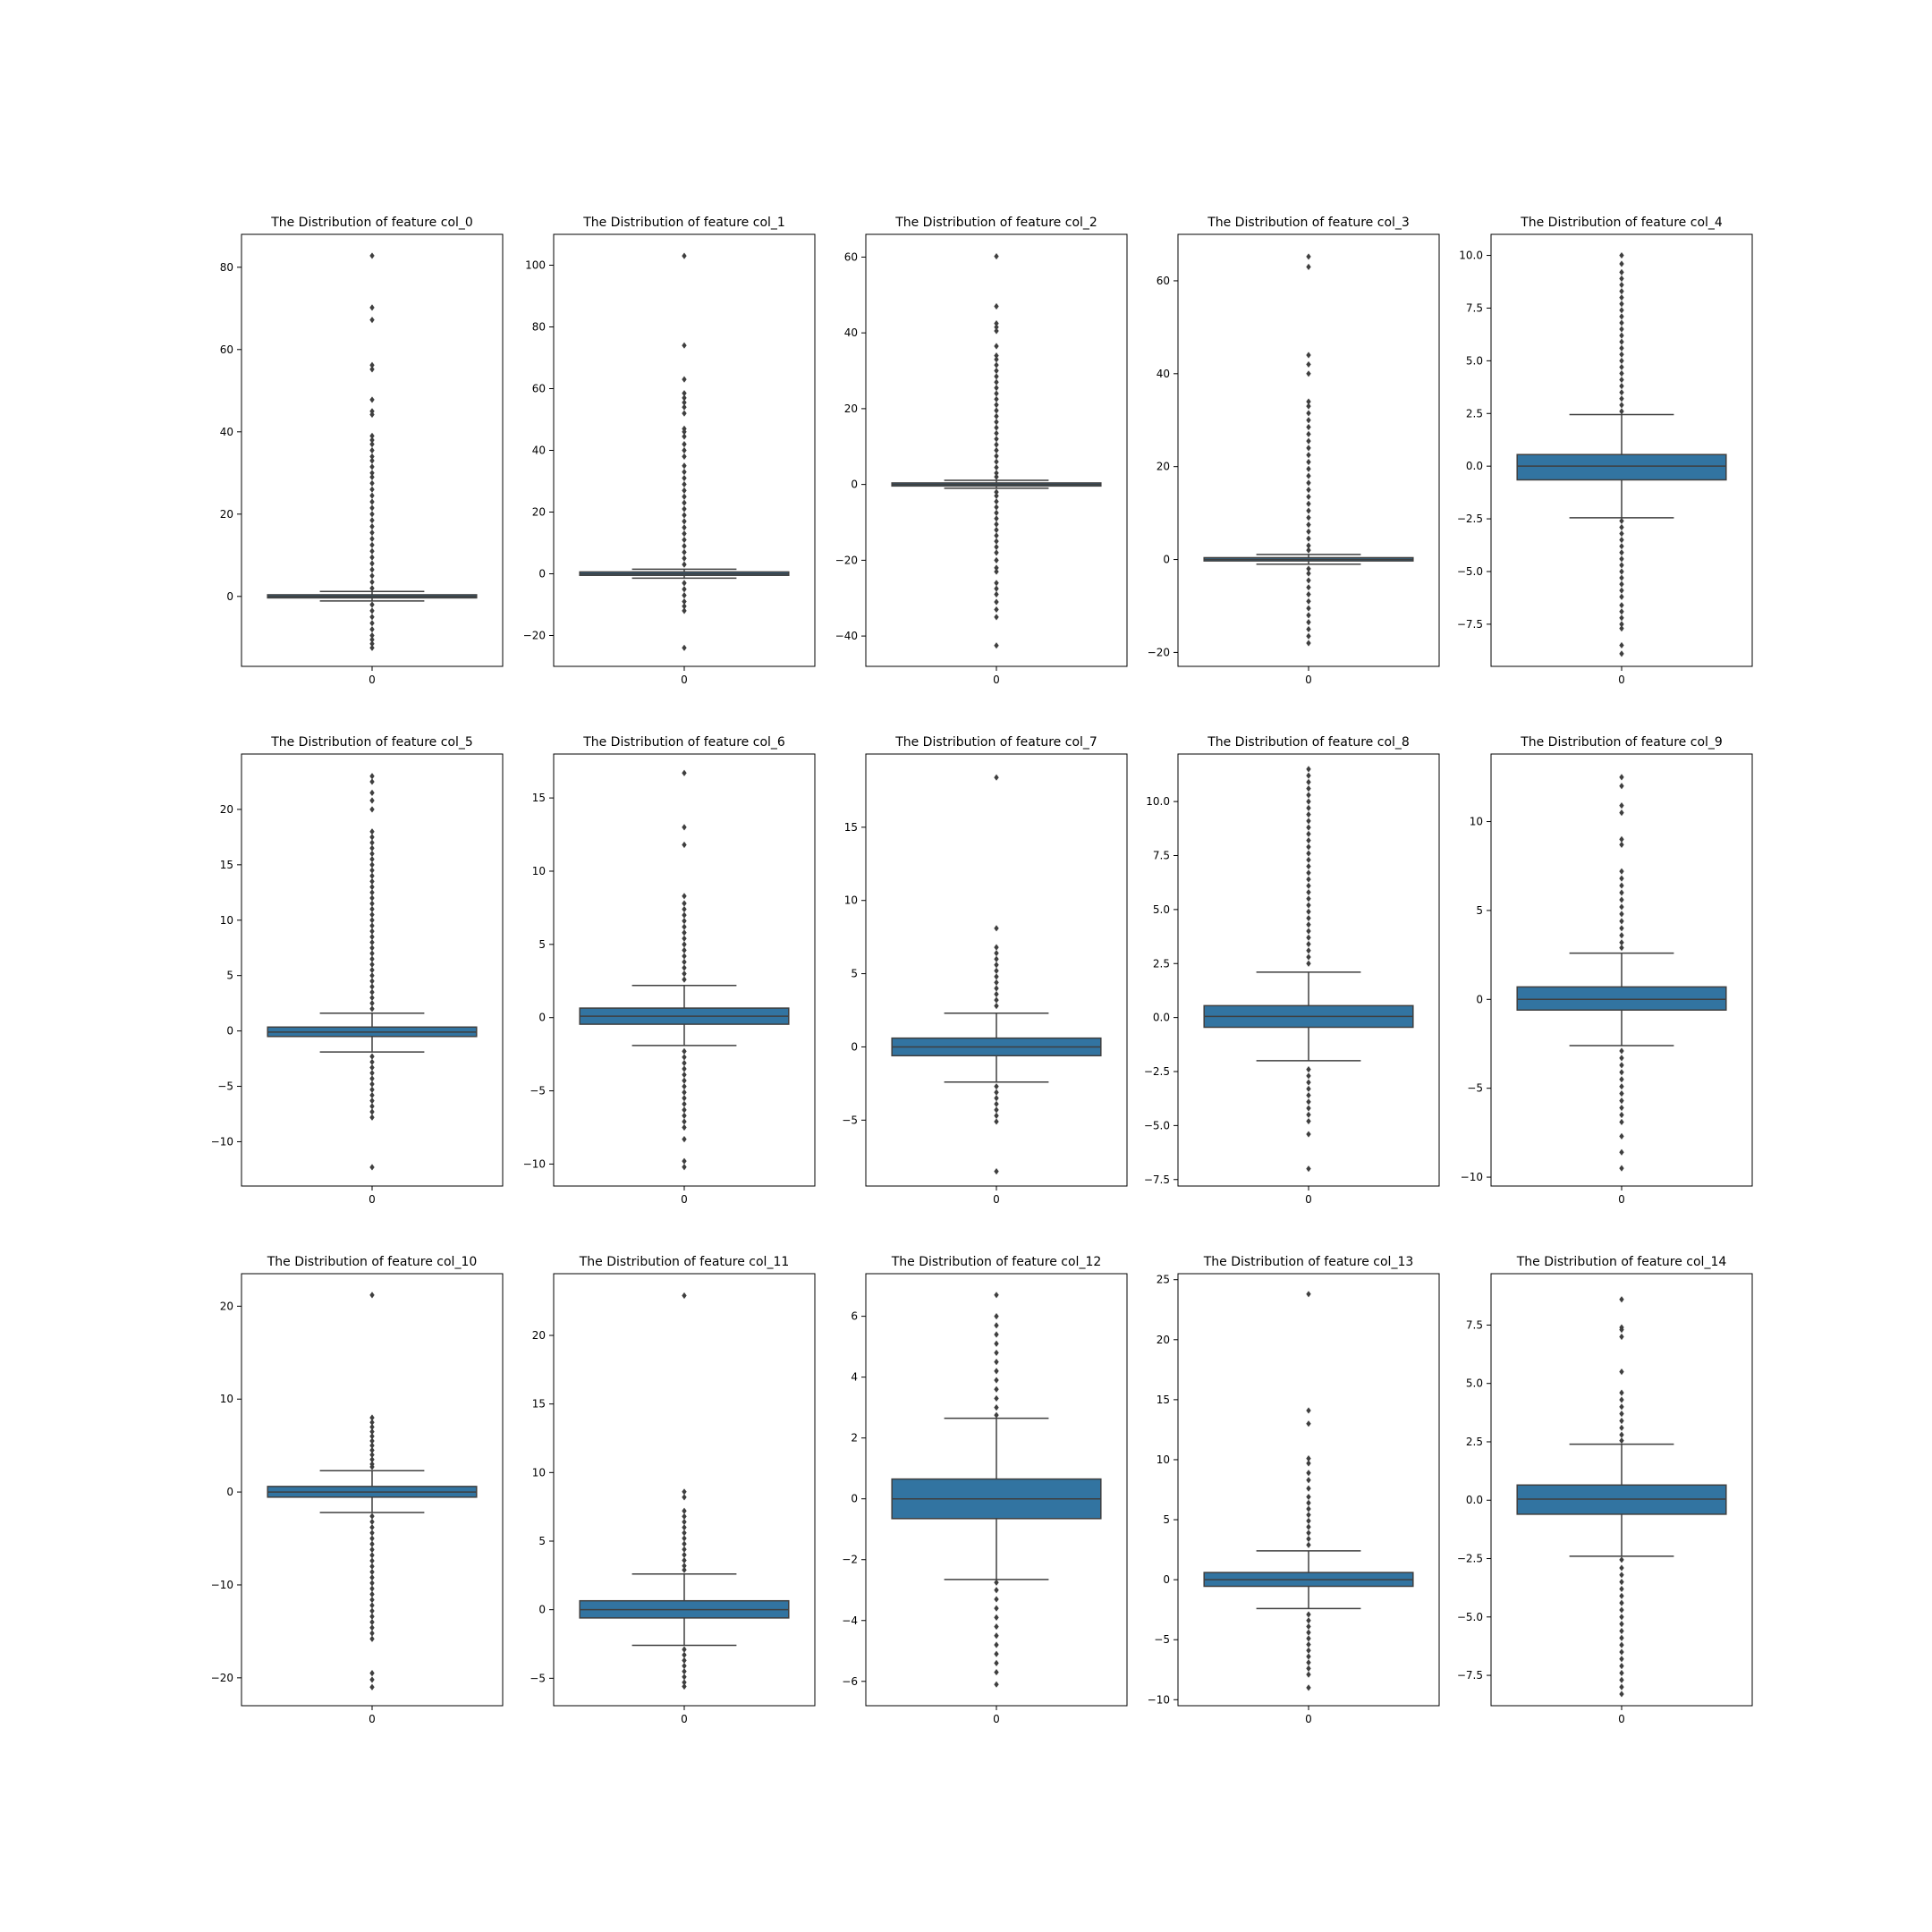  I want to click on y-tick-label: 10, so click(226, 1399).